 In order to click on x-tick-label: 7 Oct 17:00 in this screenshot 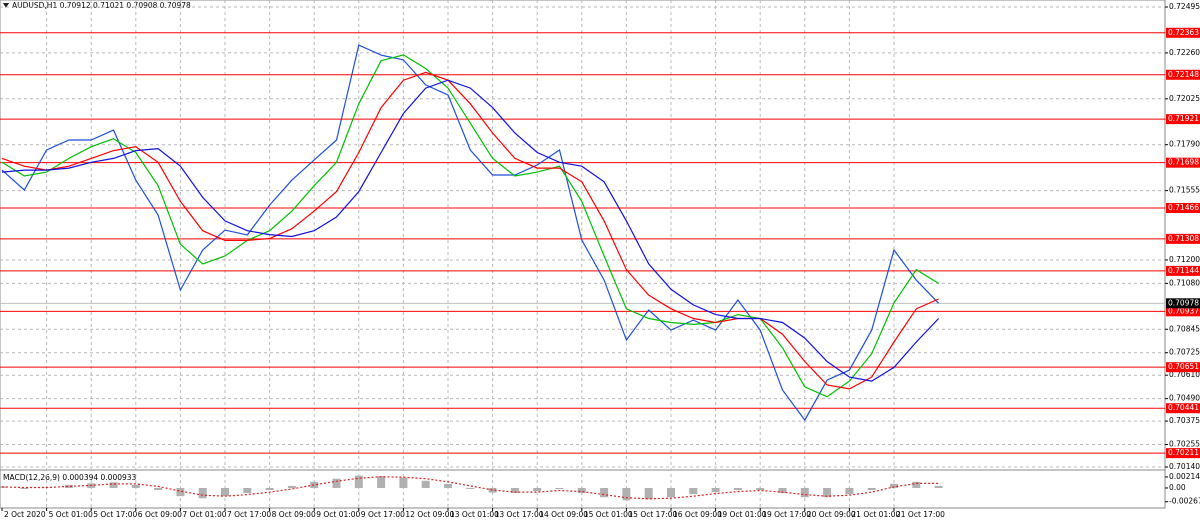, I will do `click(249, 514)`.